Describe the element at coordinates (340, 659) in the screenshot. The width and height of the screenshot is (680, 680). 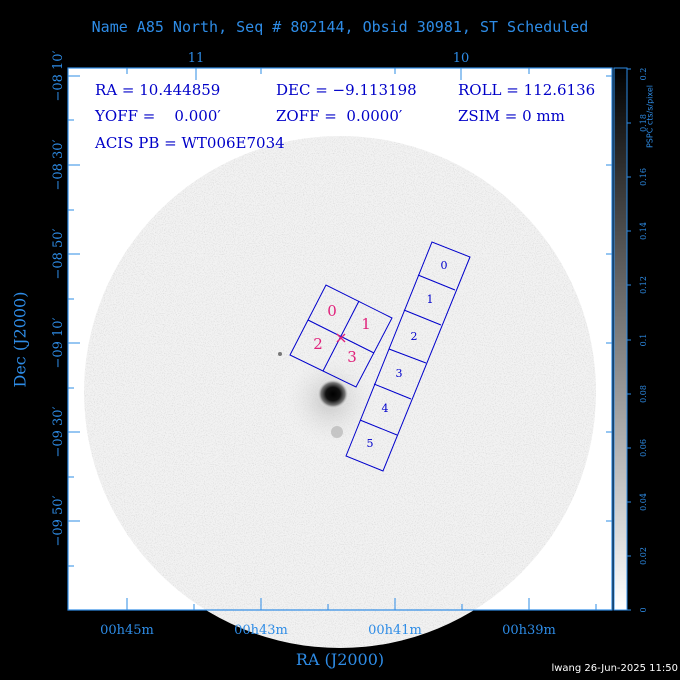
I see `x-axis-title: RA (J2000)` at that location.